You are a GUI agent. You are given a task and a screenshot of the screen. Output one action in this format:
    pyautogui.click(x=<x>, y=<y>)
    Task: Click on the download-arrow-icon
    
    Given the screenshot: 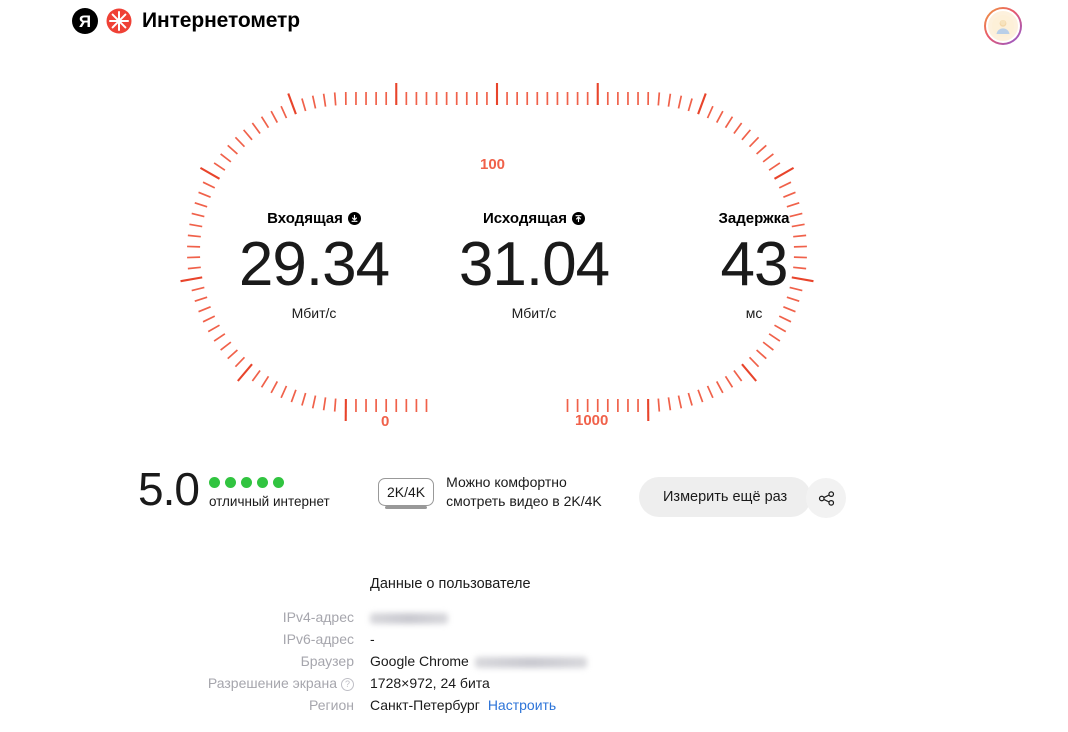 What is the action you would take?
    pyautogui.click(x=354, y=218)
    